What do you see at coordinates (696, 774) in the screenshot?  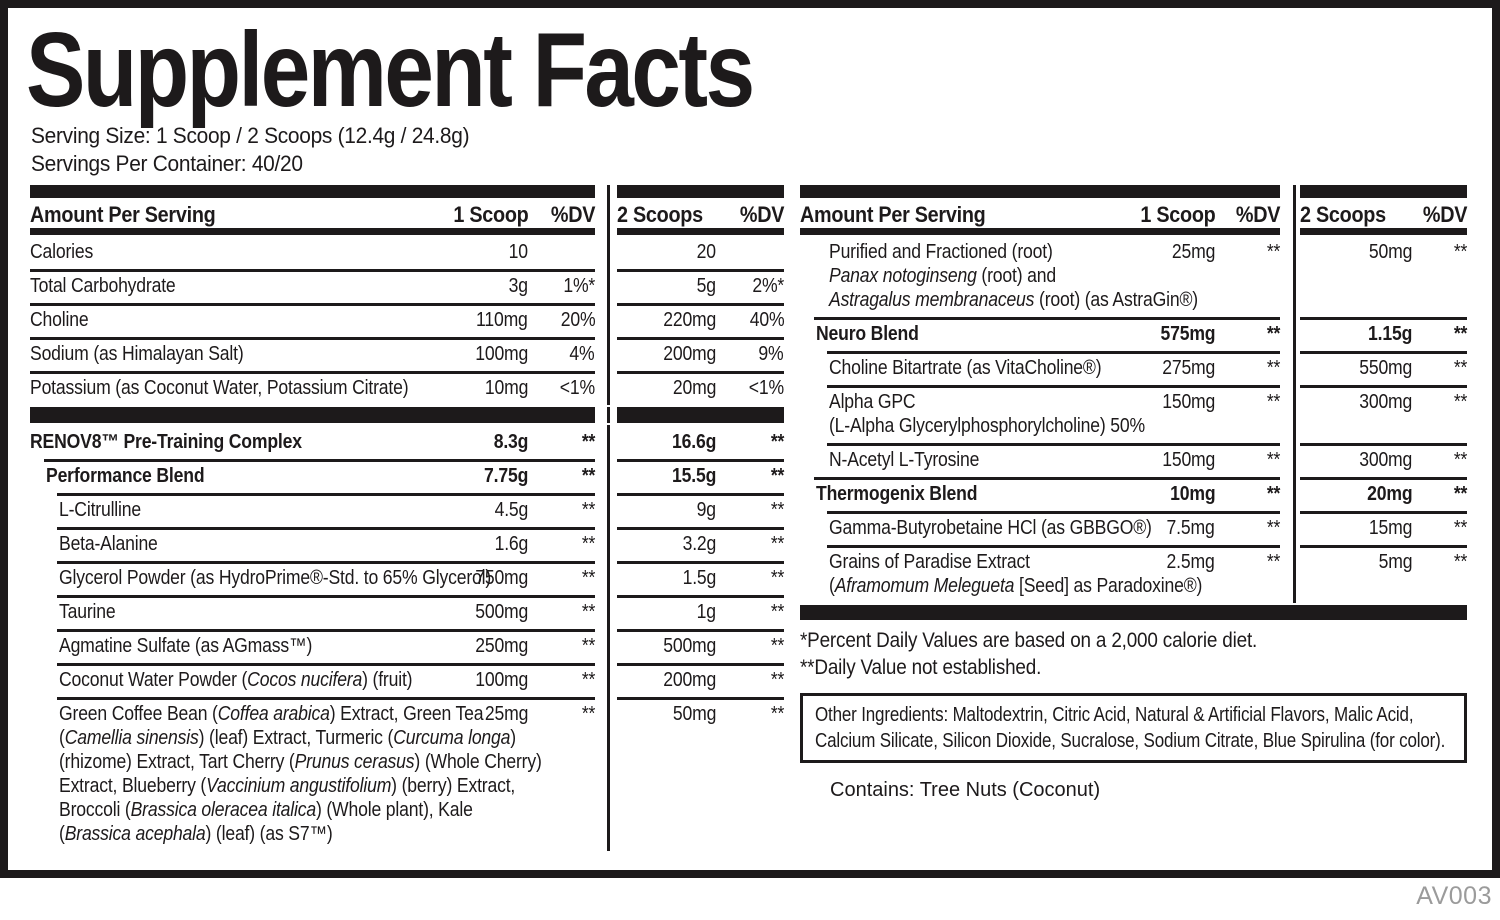 I see `table-row-two-scoops: 50mg **` at bounding box center [696, 774].